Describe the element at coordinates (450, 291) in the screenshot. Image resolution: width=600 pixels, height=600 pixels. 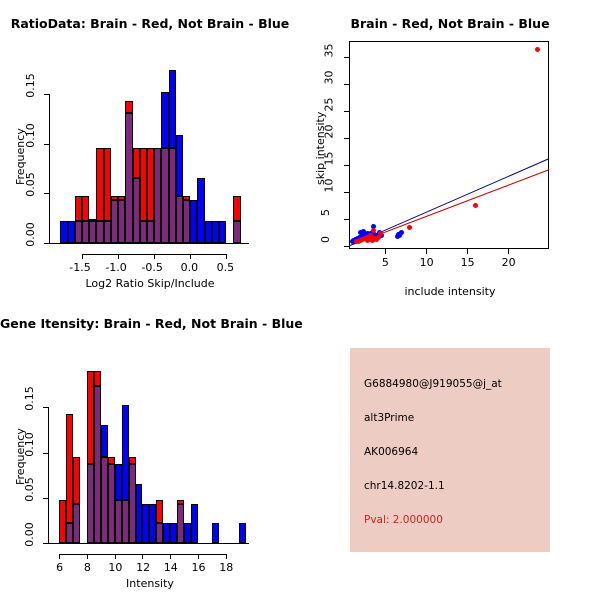
I see `scatter-xlabel: include intensity` at that location.